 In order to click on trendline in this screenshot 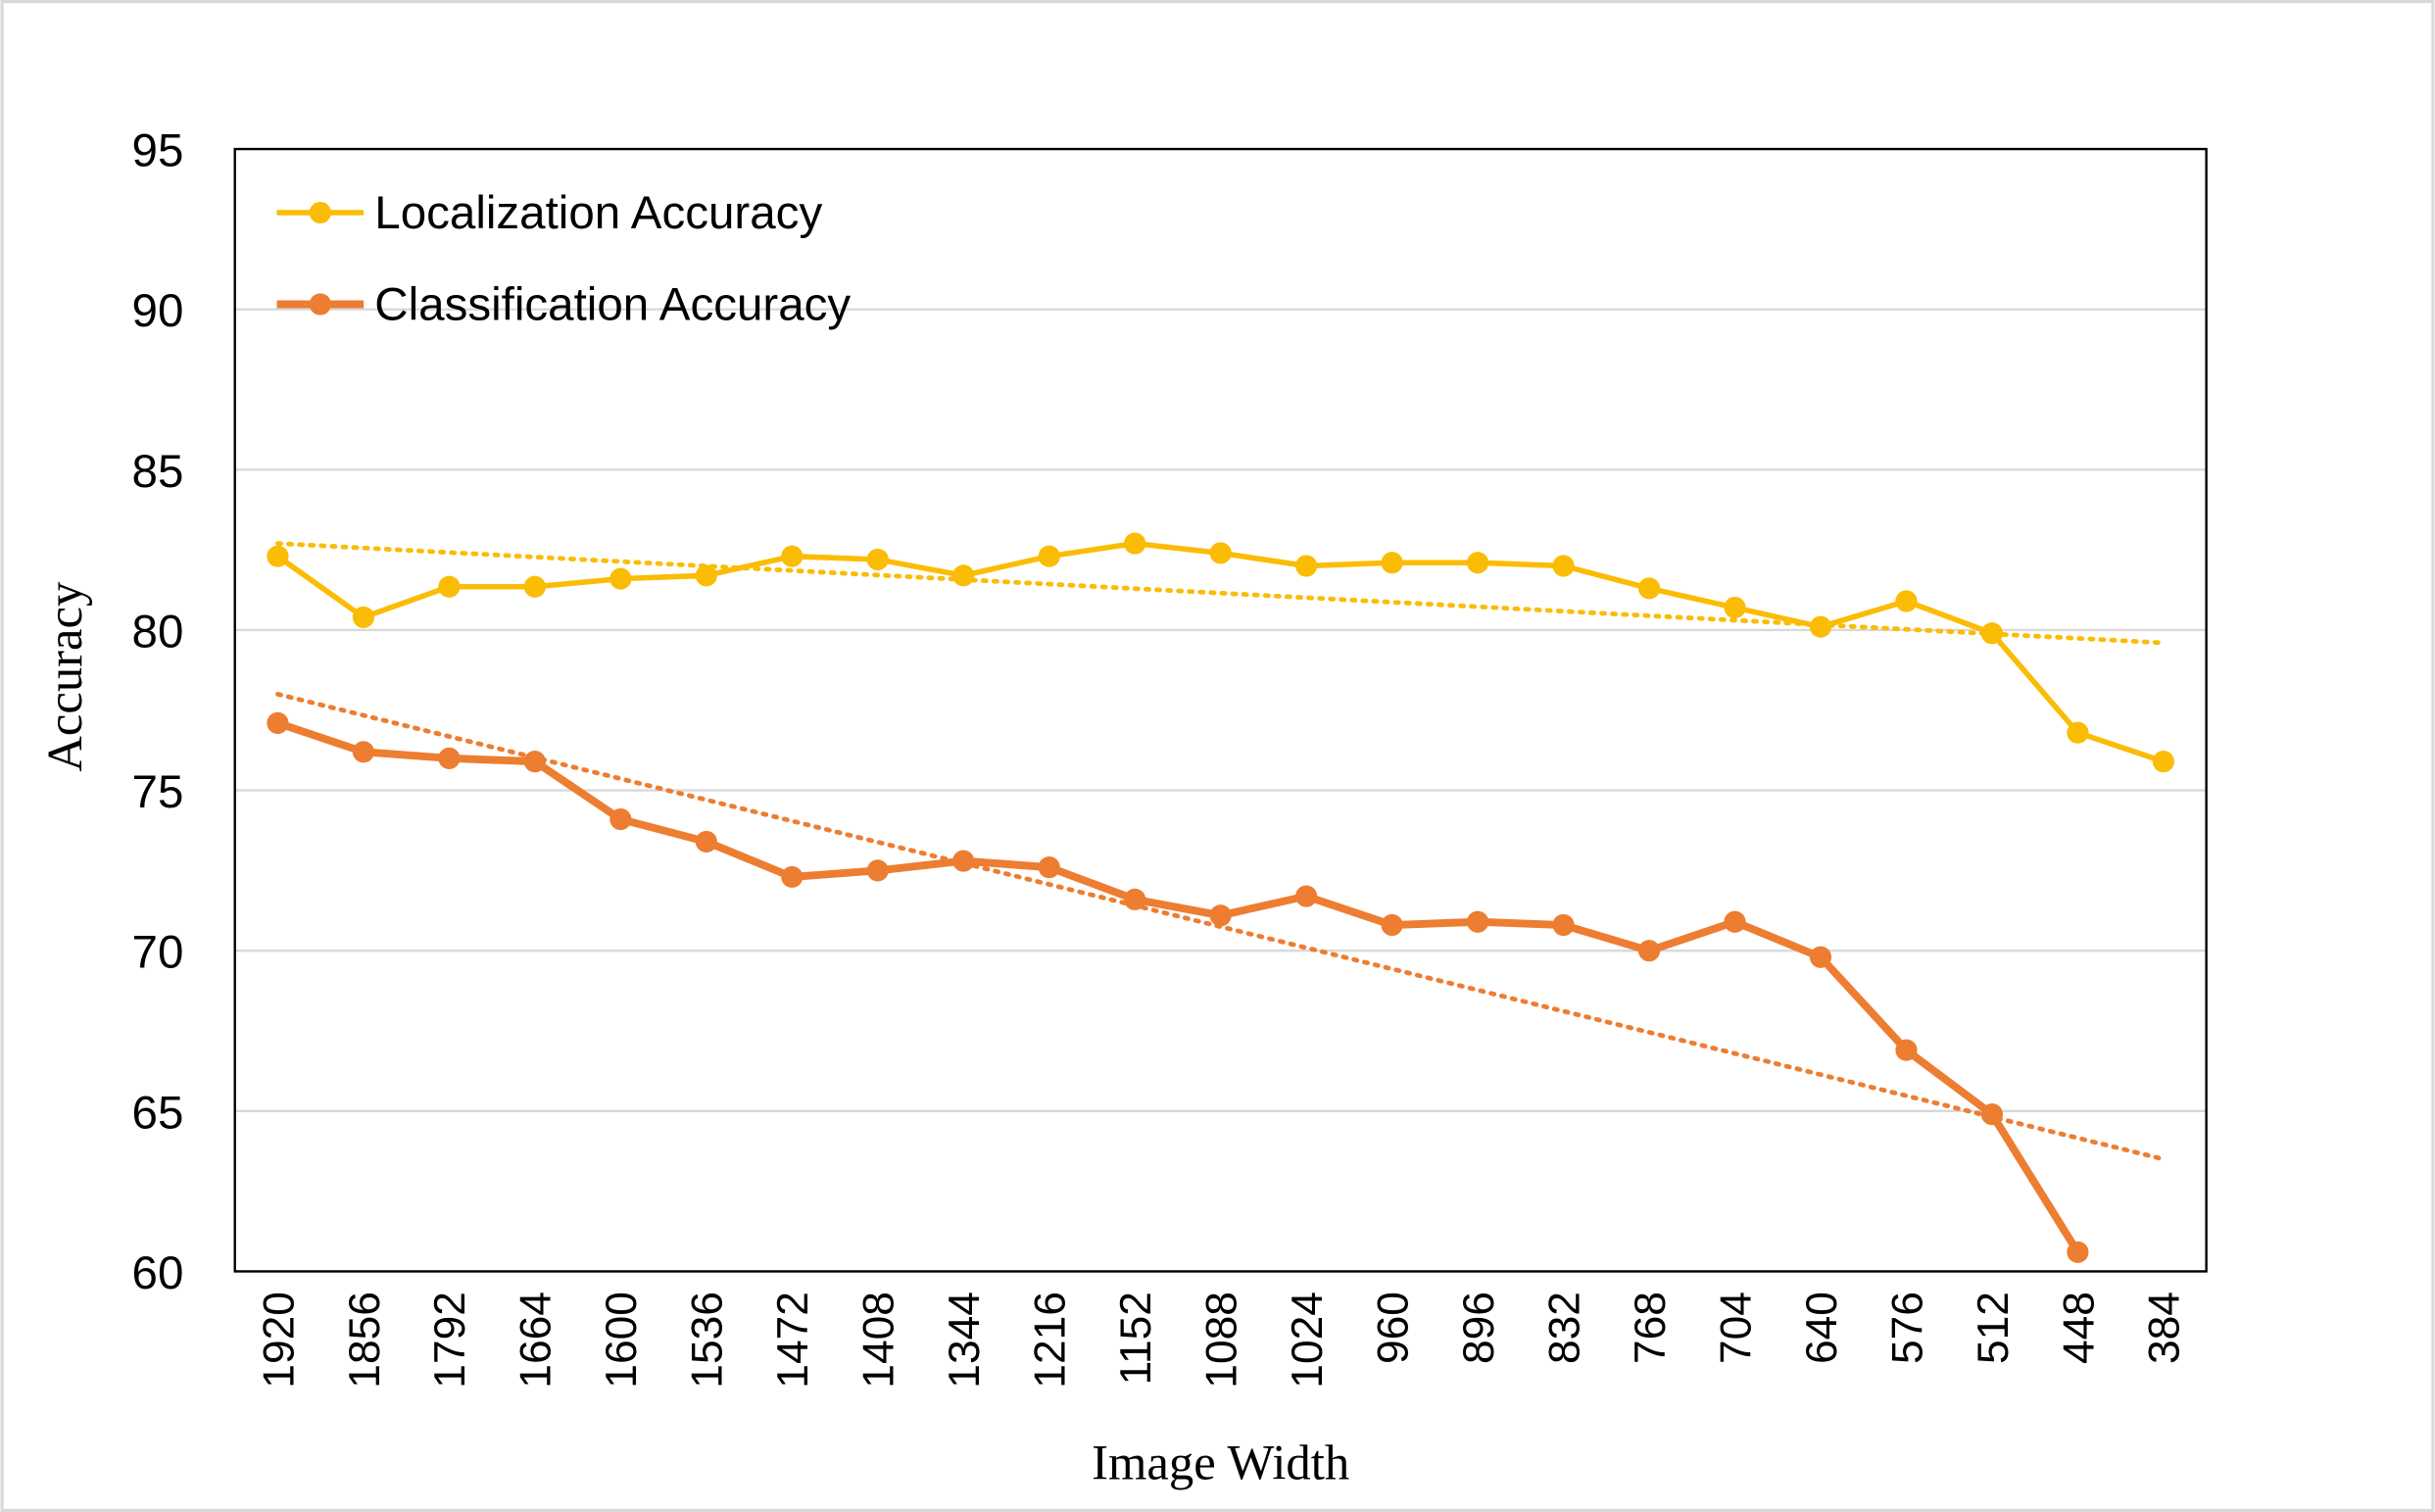, I will do `click(1221, 593)`.